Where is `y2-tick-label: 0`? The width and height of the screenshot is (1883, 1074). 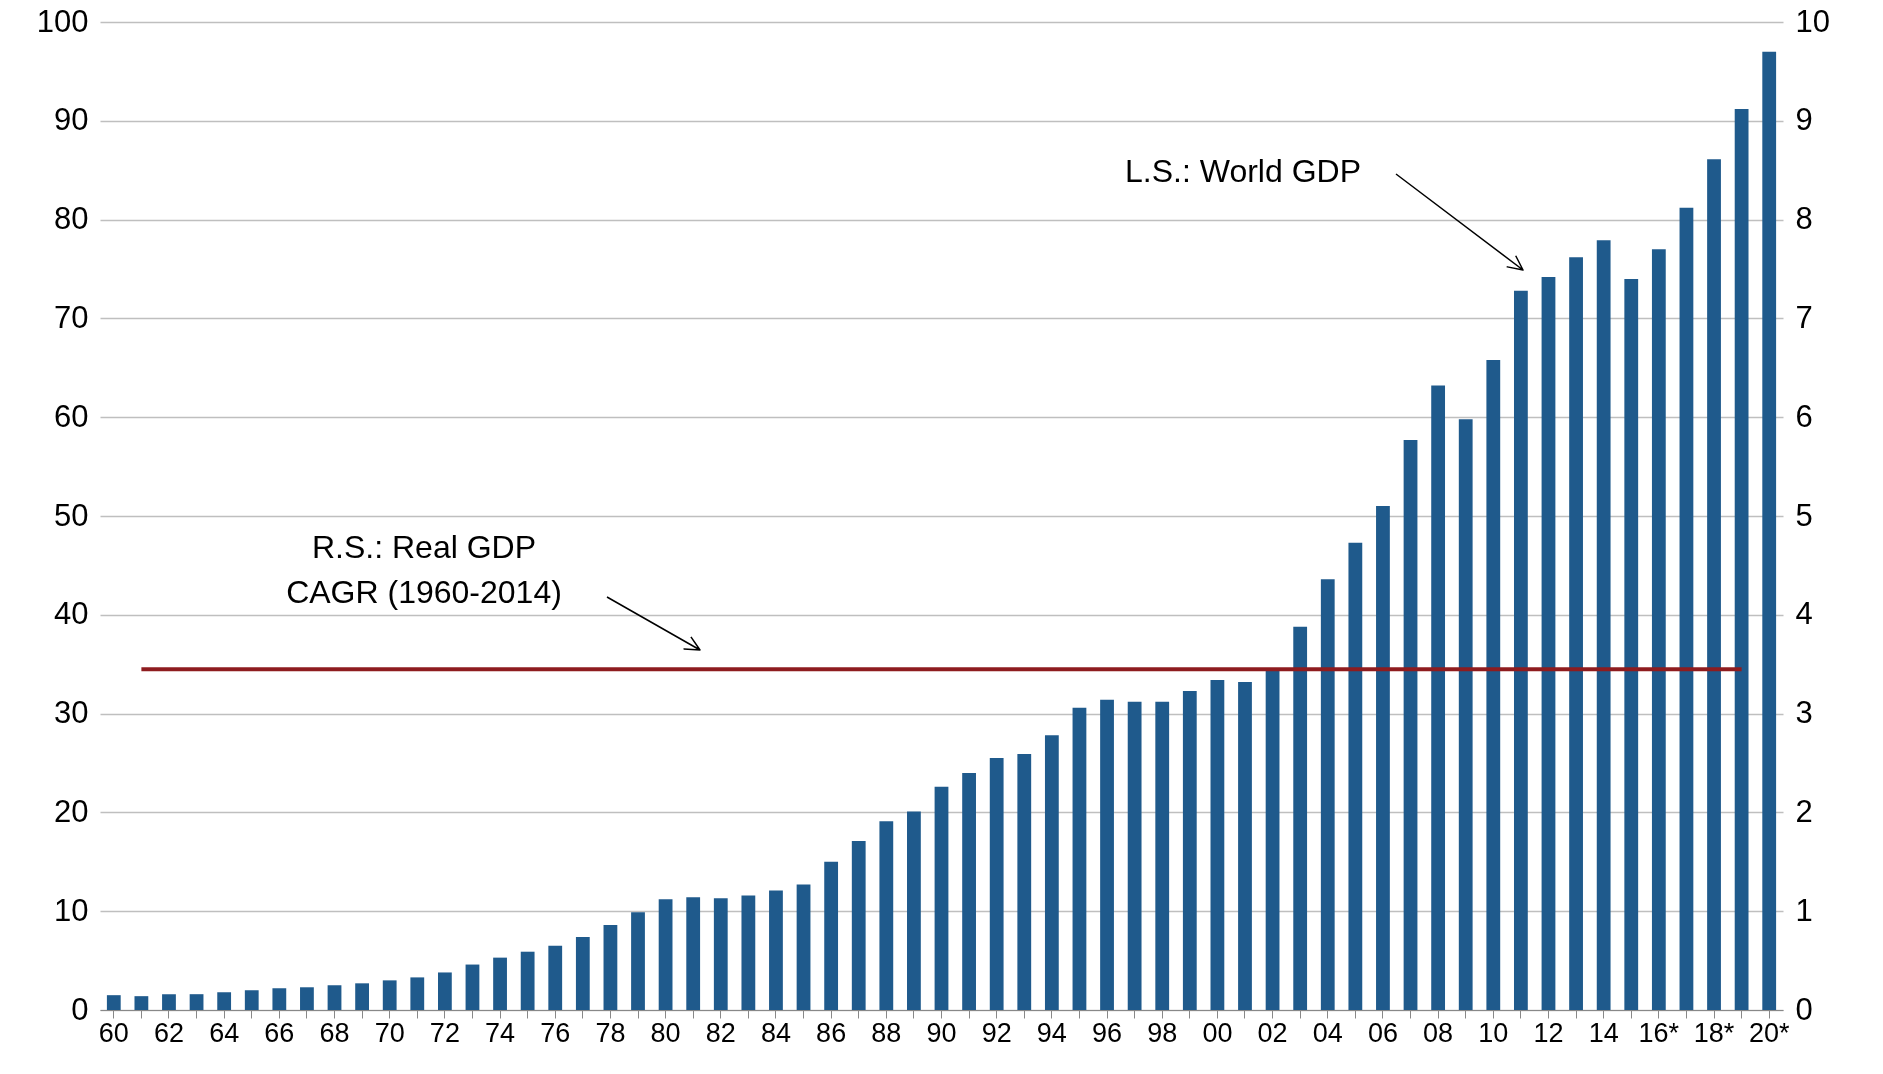 y2-tick-label: 0 is located at coordinates (1804, 1009).